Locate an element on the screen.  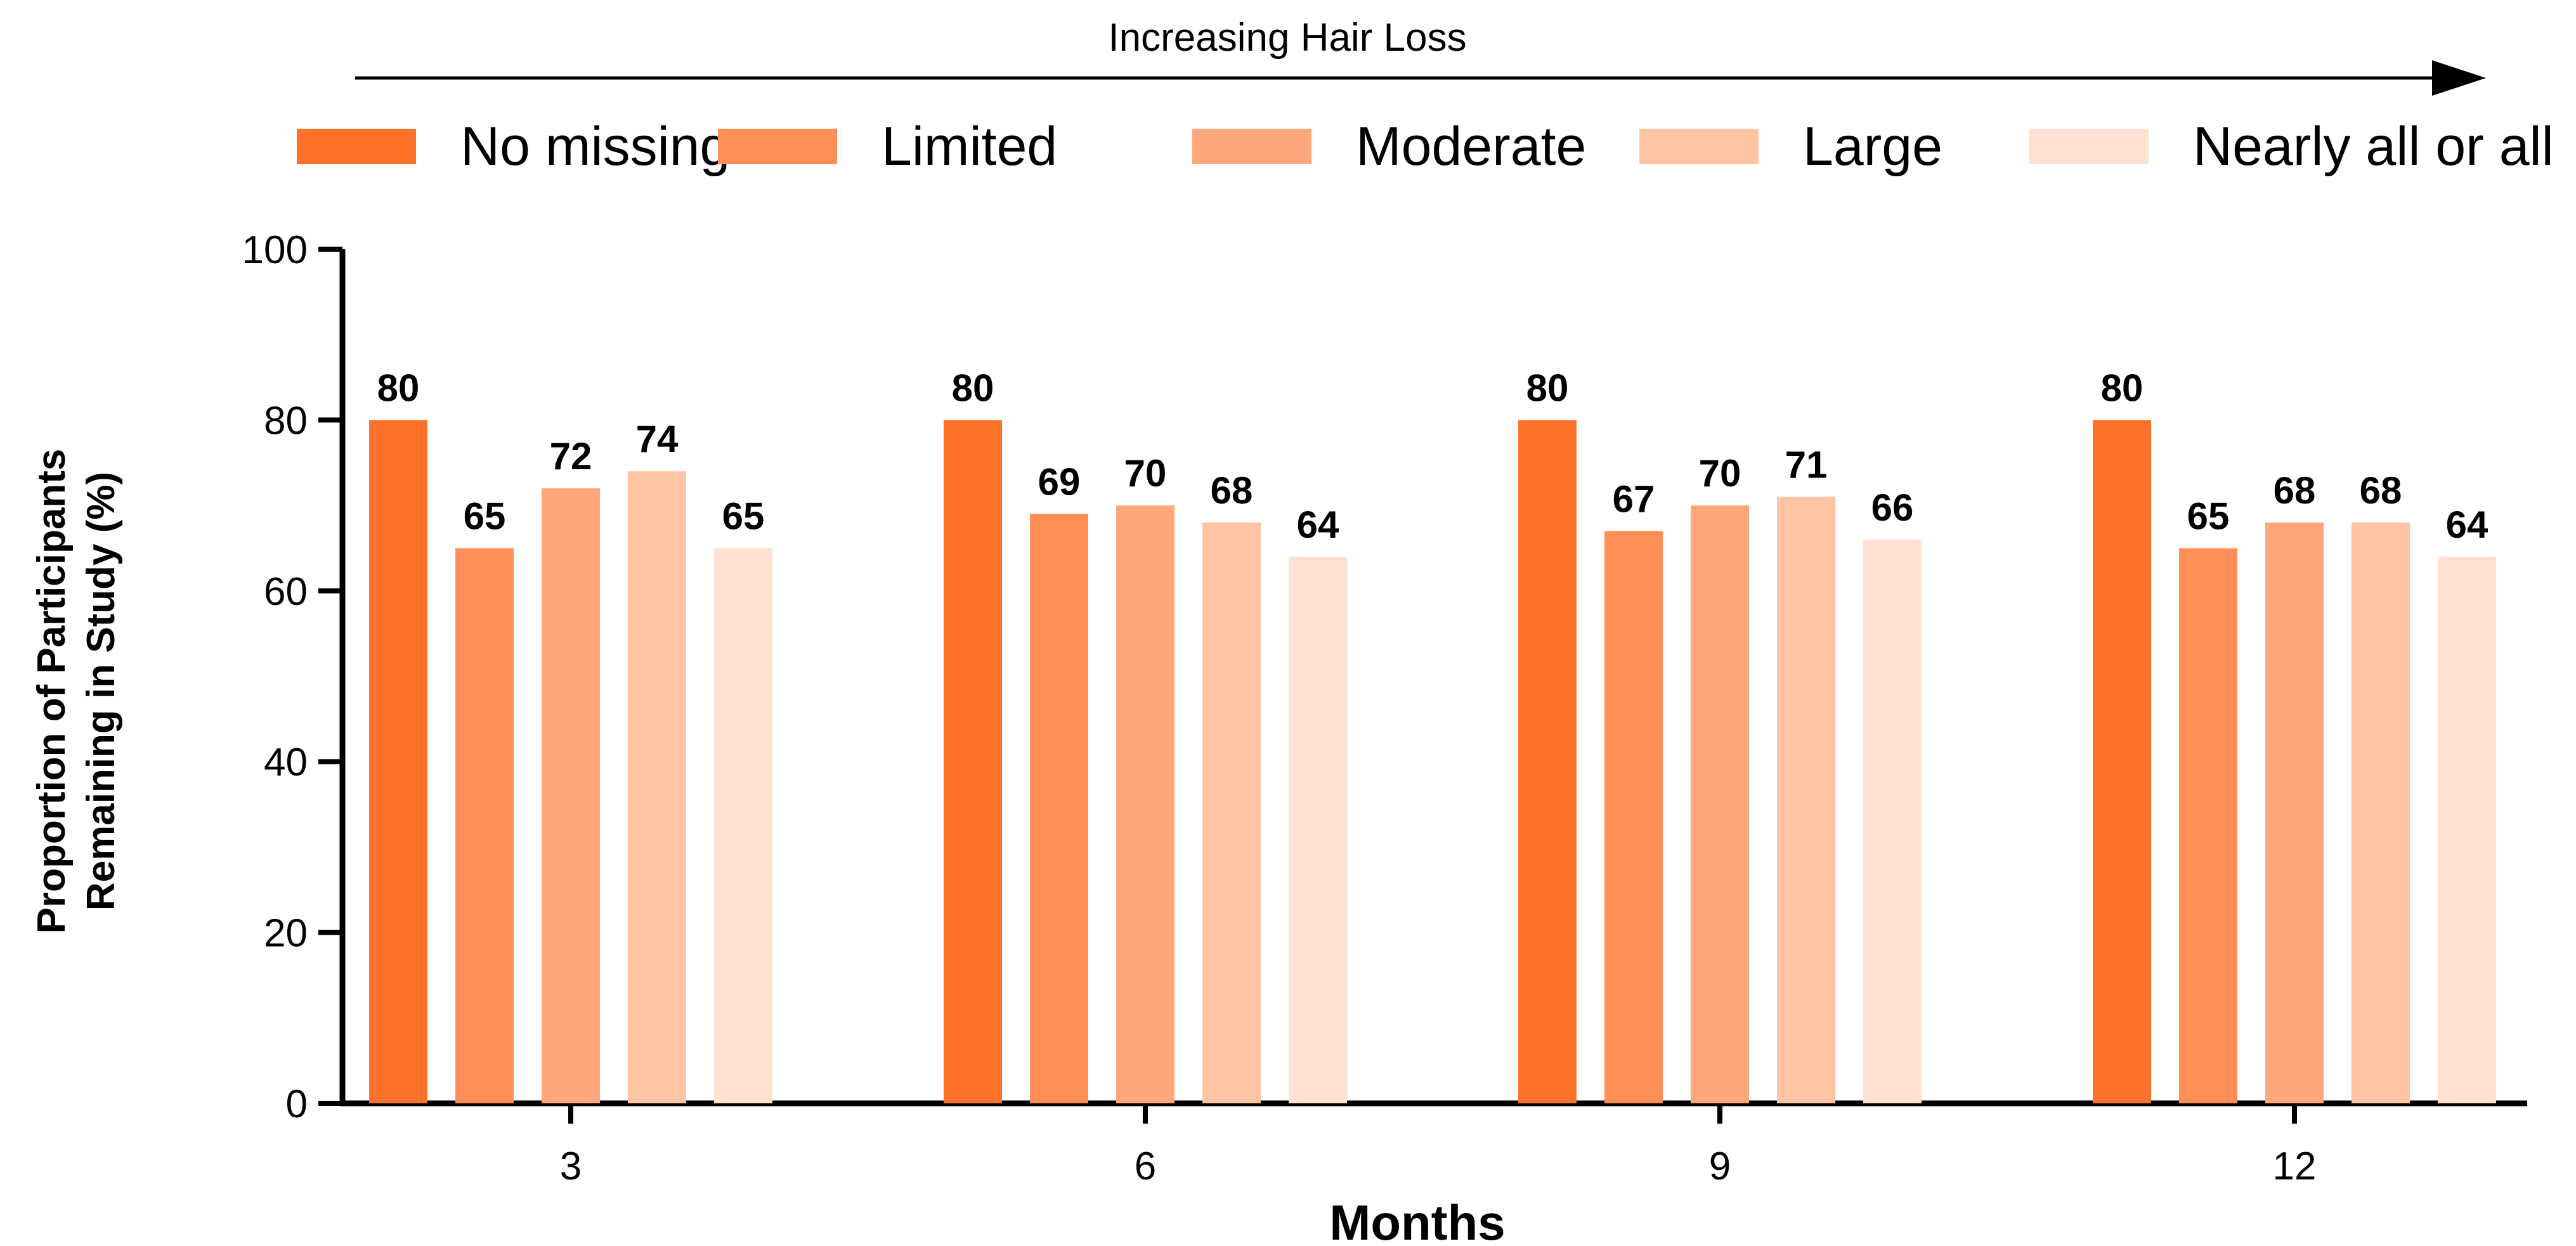
y-tick-label: 0 is located at coordinates (297, 1104).